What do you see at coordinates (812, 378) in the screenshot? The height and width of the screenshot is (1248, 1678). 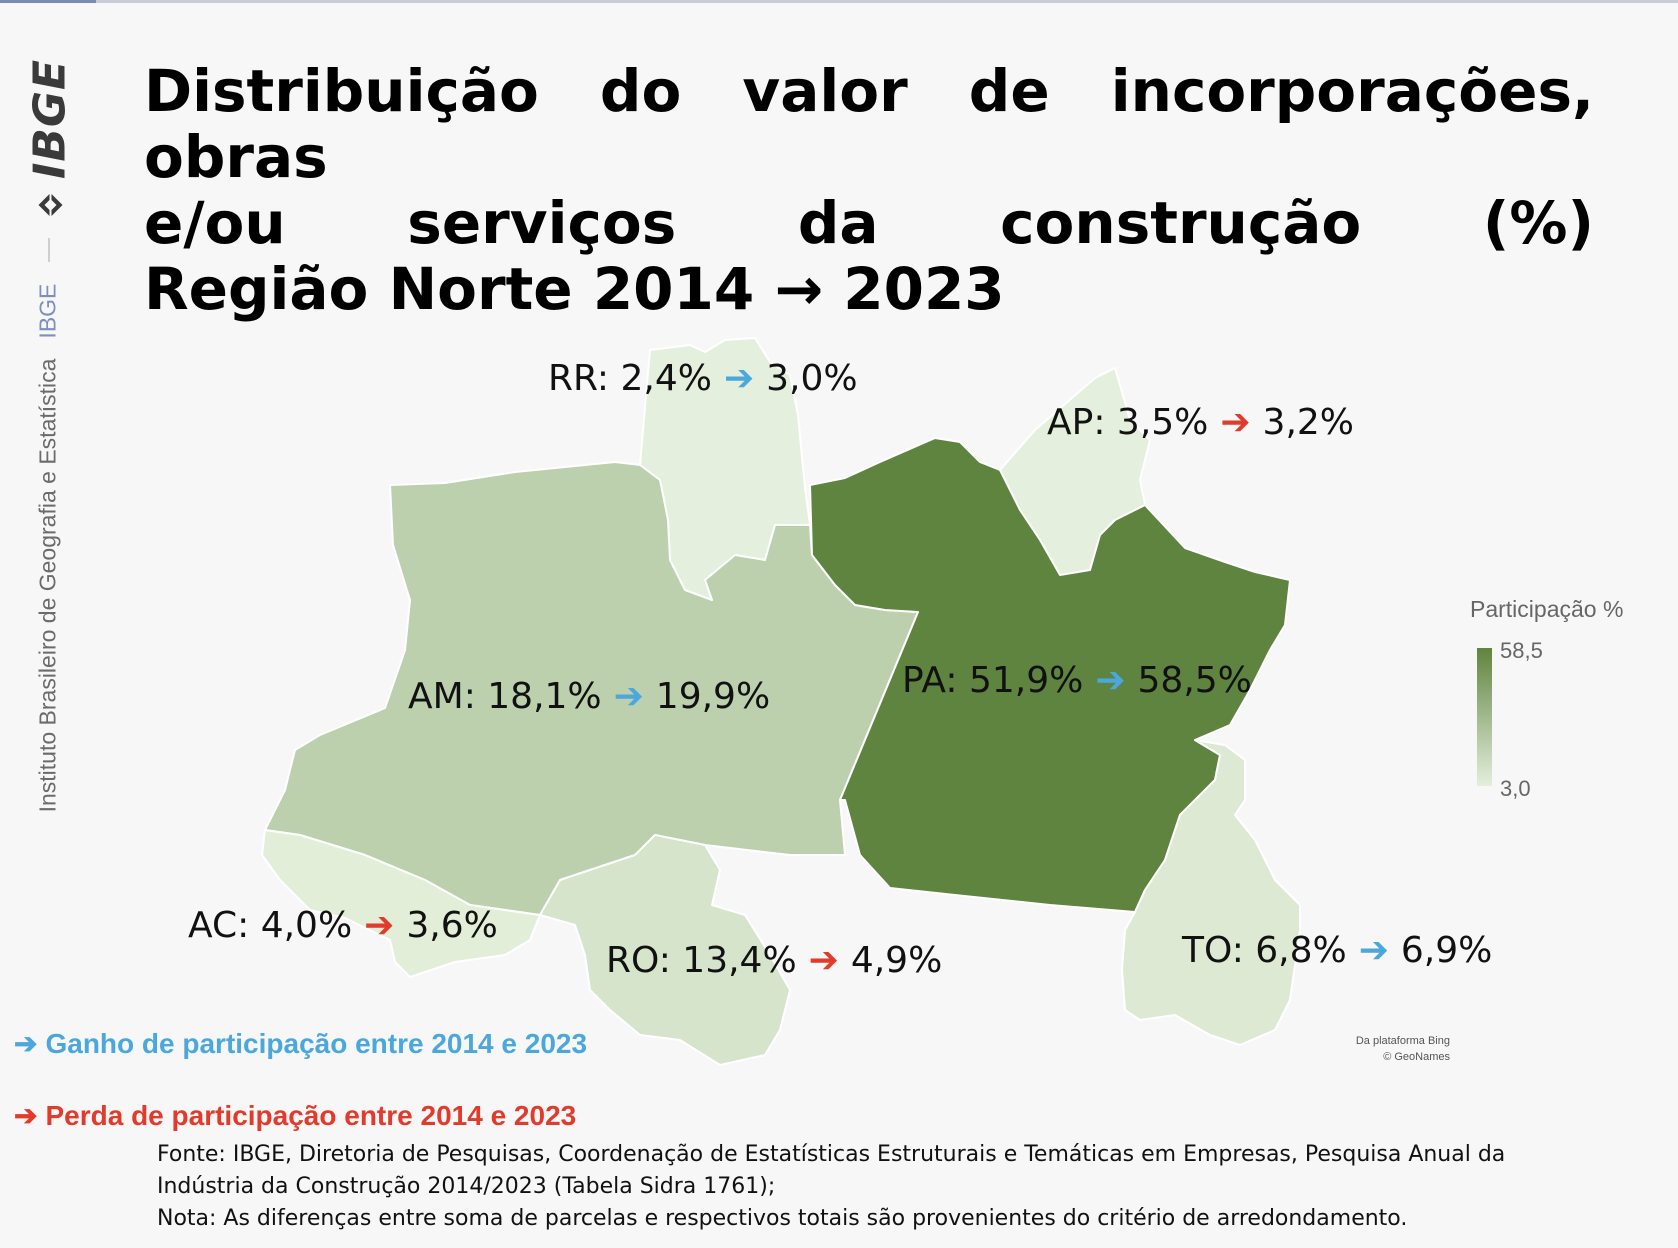 I see `state-rr-2023: 3,0%` at bounding box center [812, 378].